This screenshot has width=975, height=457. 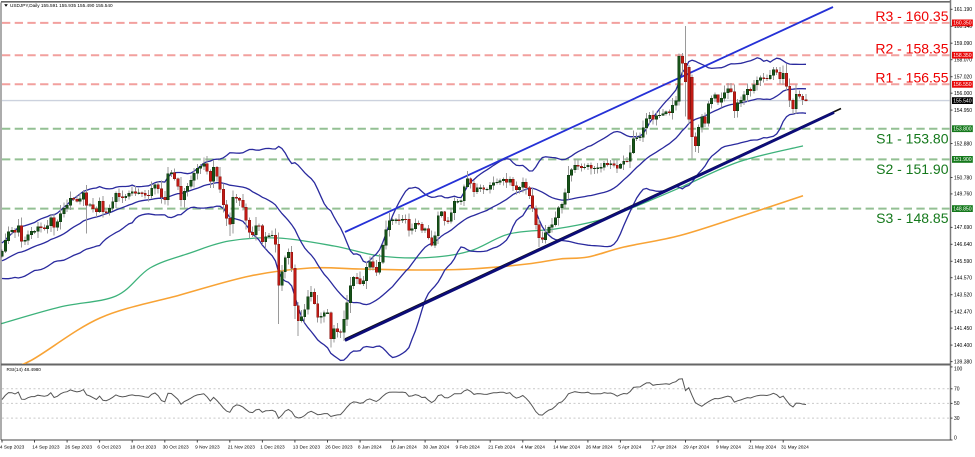 What do you see at coordinates (911, 78) in the screenshot?
I see `svg-text: R1 - 156.55` at bounding box center [911, 78].